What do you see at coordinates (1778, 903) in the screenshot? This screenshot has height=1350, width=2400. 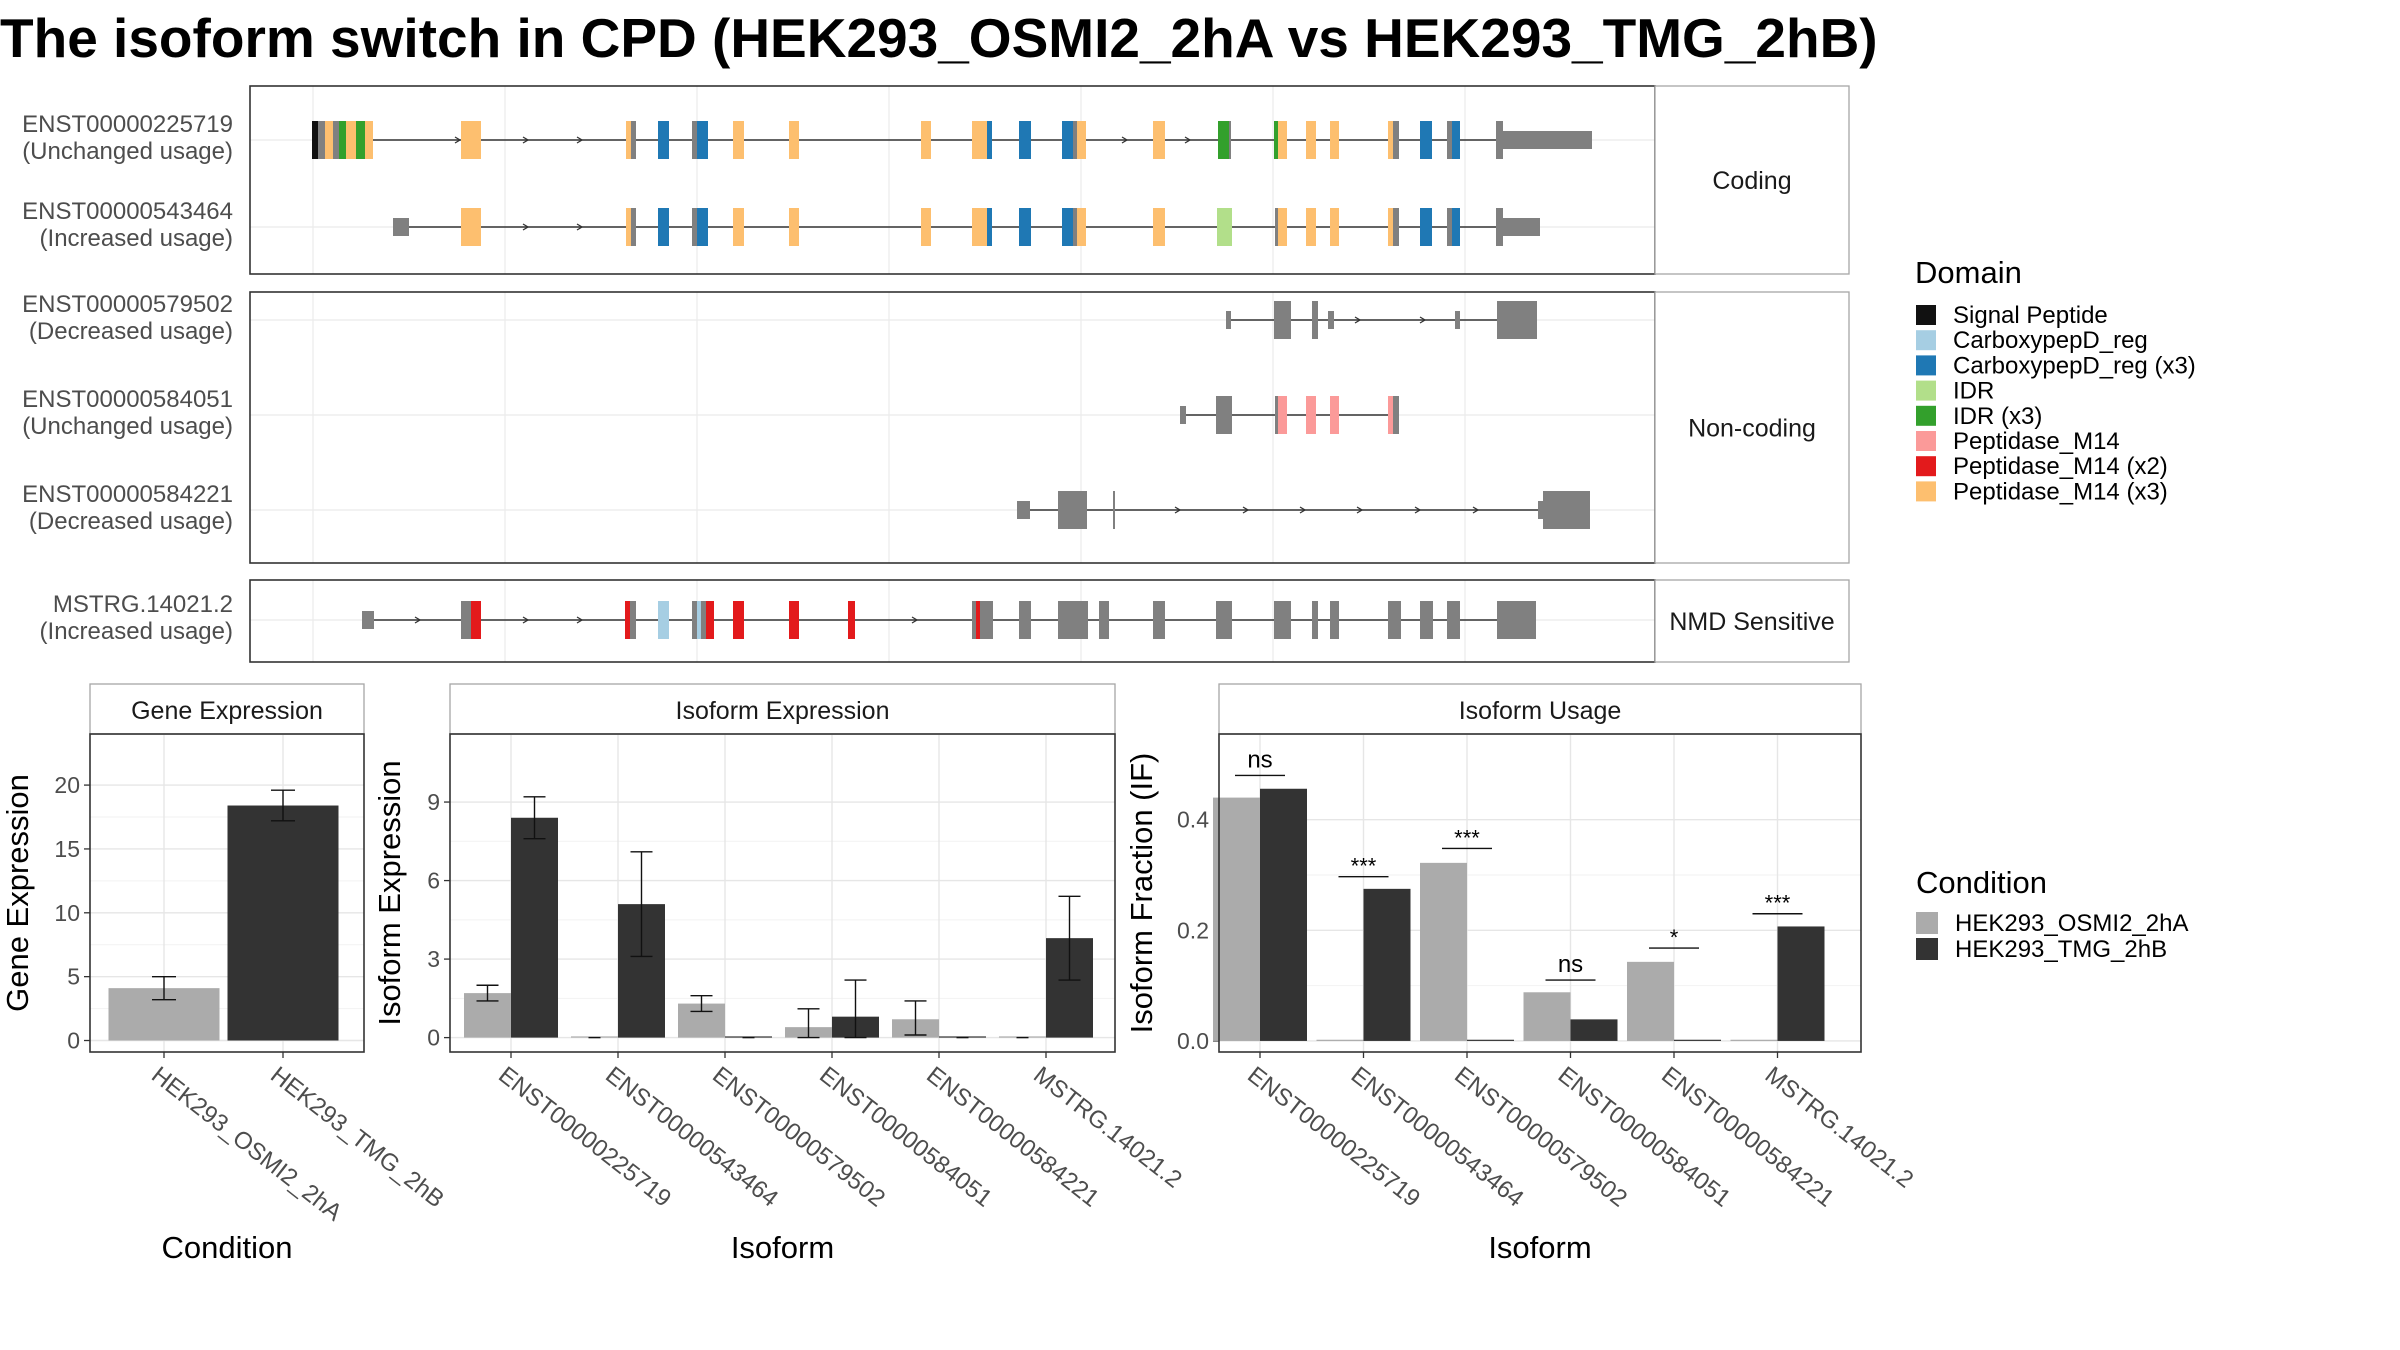 I see `significance-label: ***` at bounding box center [1778, 903].